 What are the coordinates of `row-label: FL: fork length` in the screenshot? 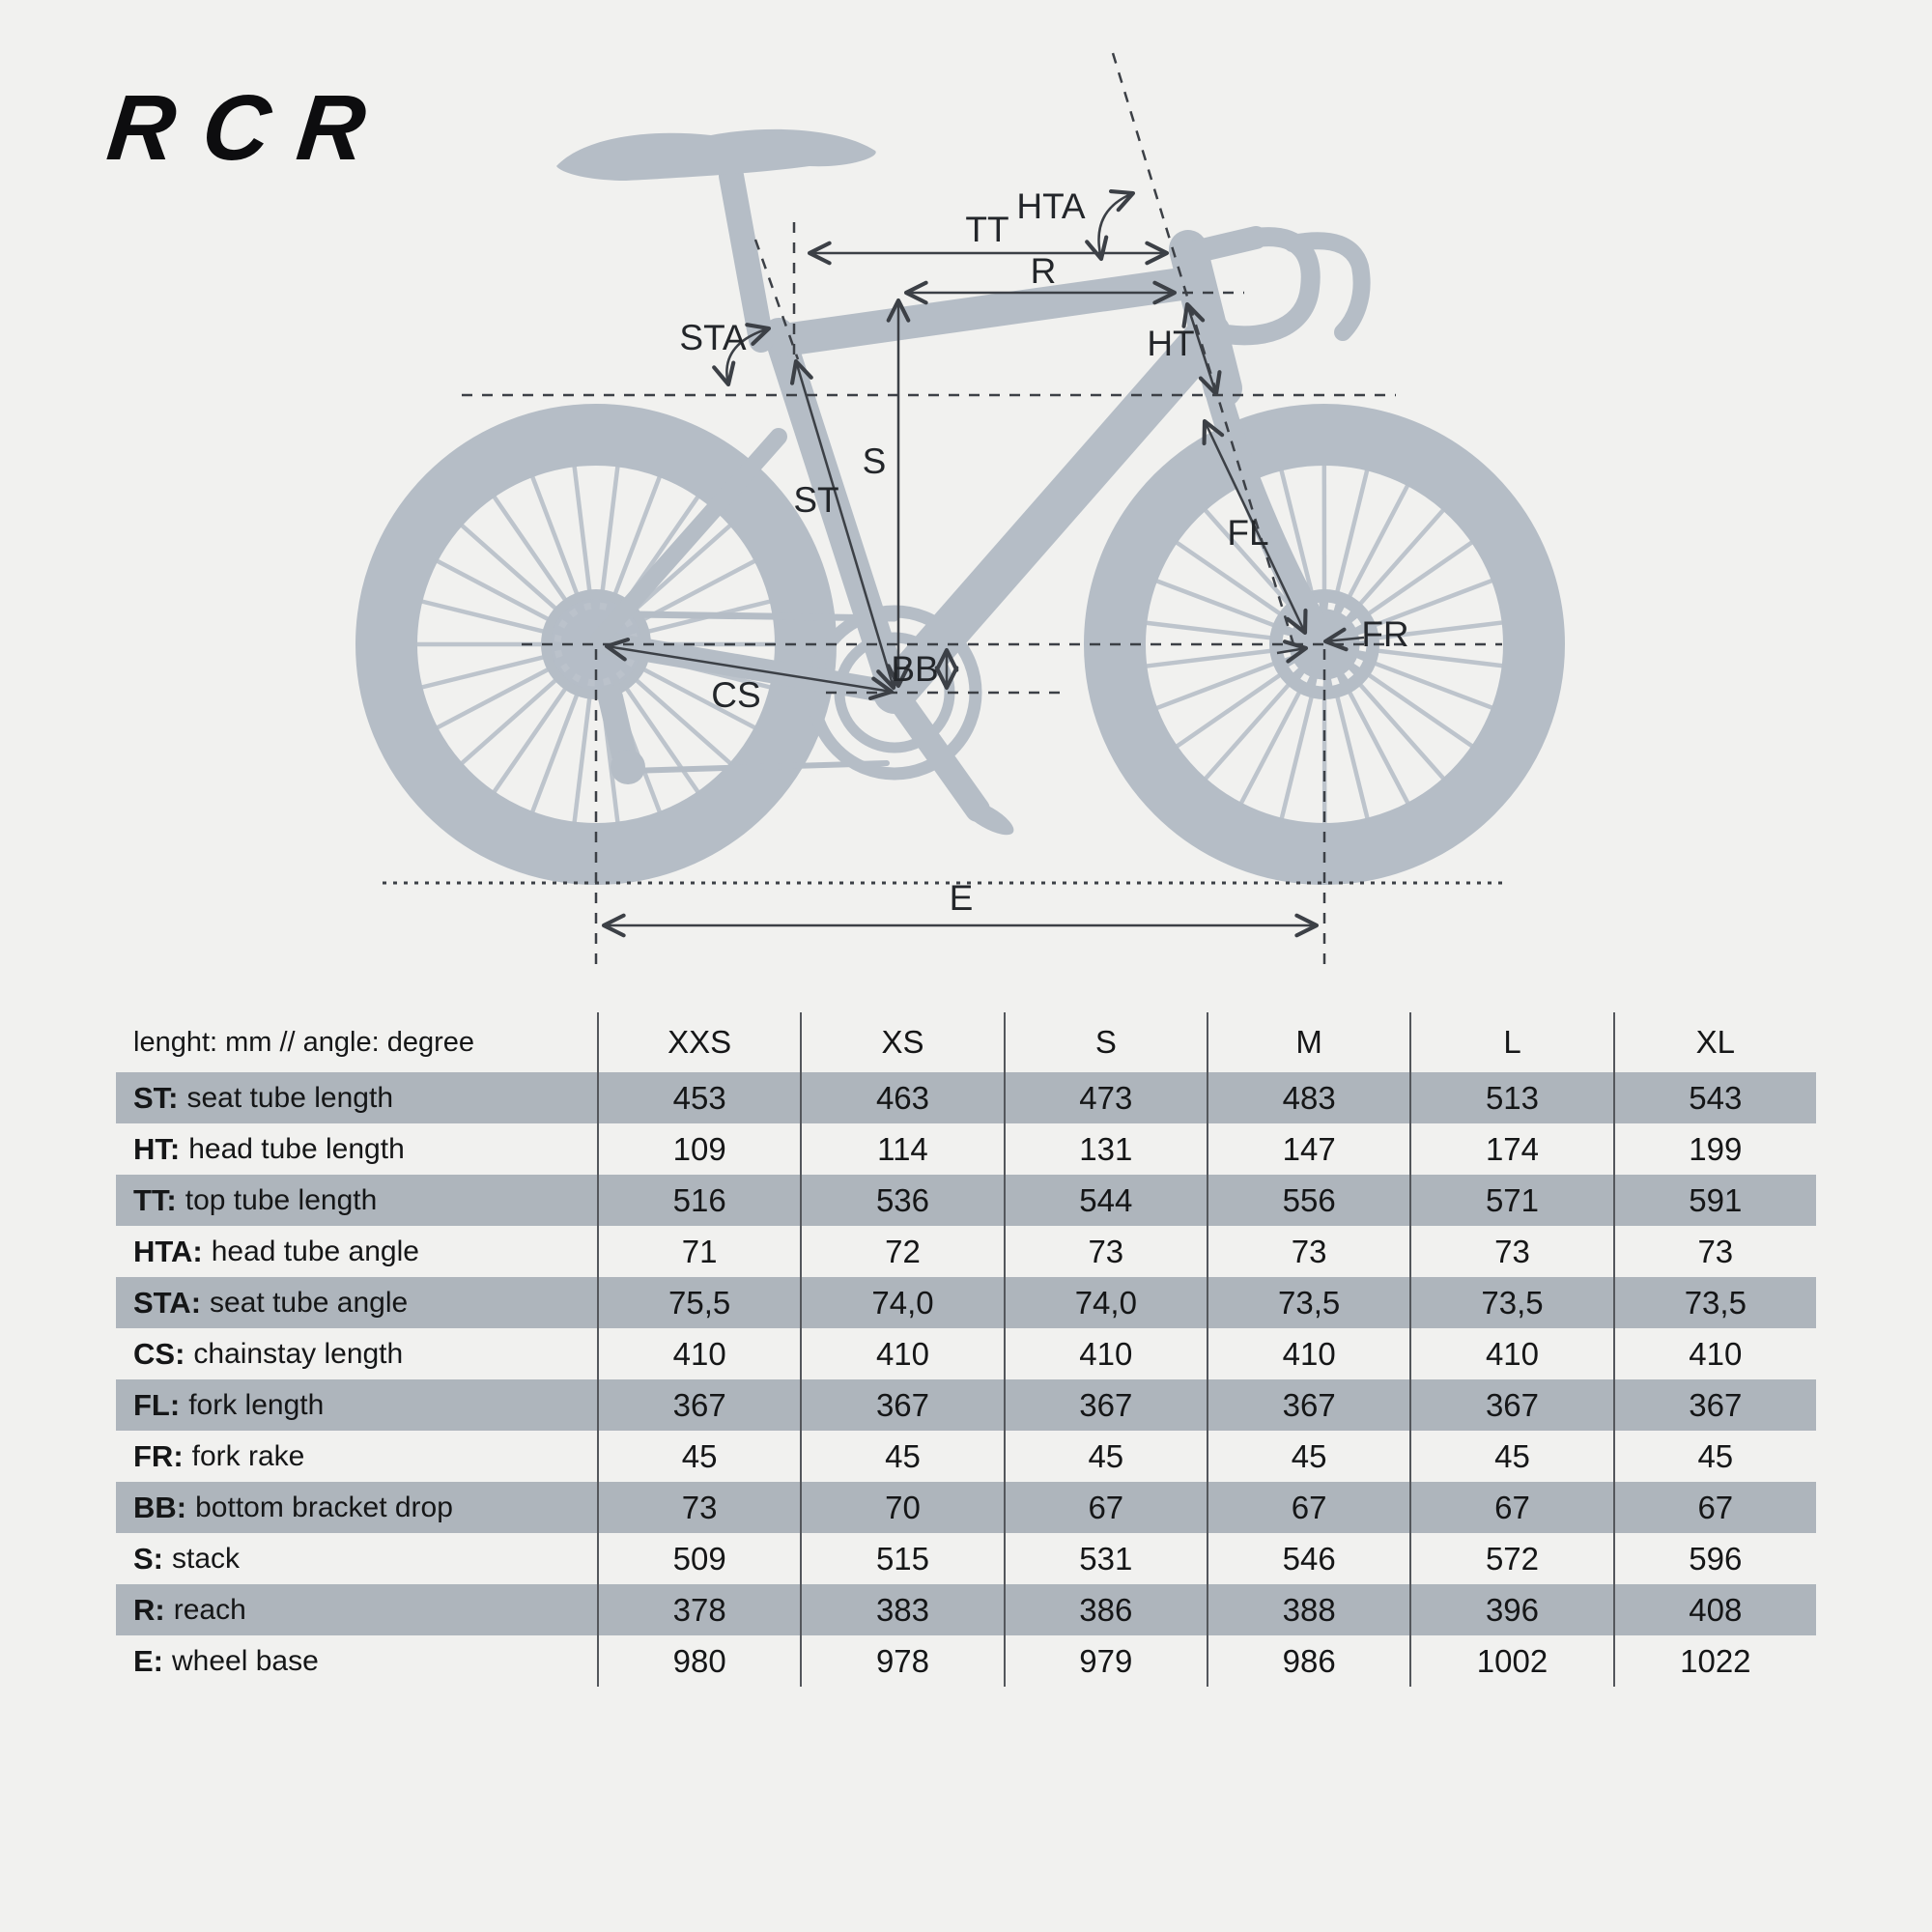 It's located at (356, 1405).